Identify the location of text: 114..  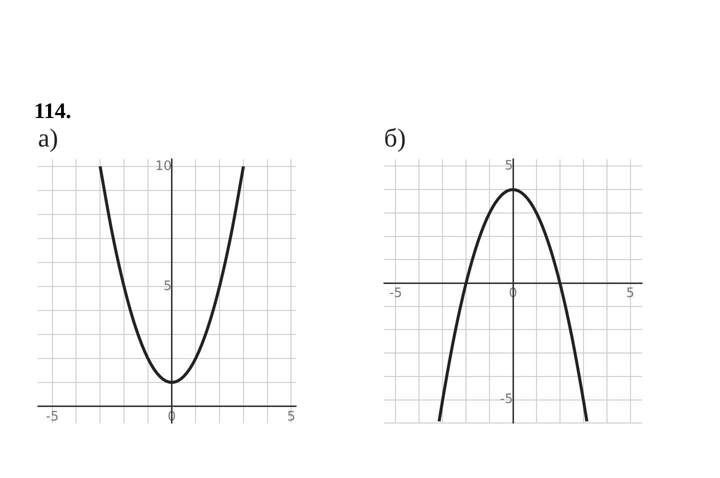
(53, 111).